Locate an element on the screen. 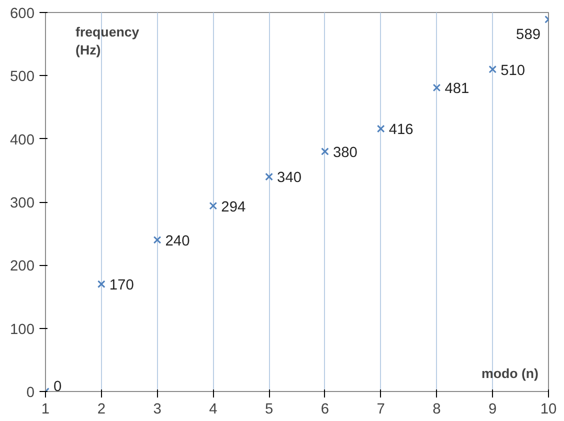 The height and width of the screenshot is (421, 564). x-tick-label: 1 is located at coordinates (45, 410).